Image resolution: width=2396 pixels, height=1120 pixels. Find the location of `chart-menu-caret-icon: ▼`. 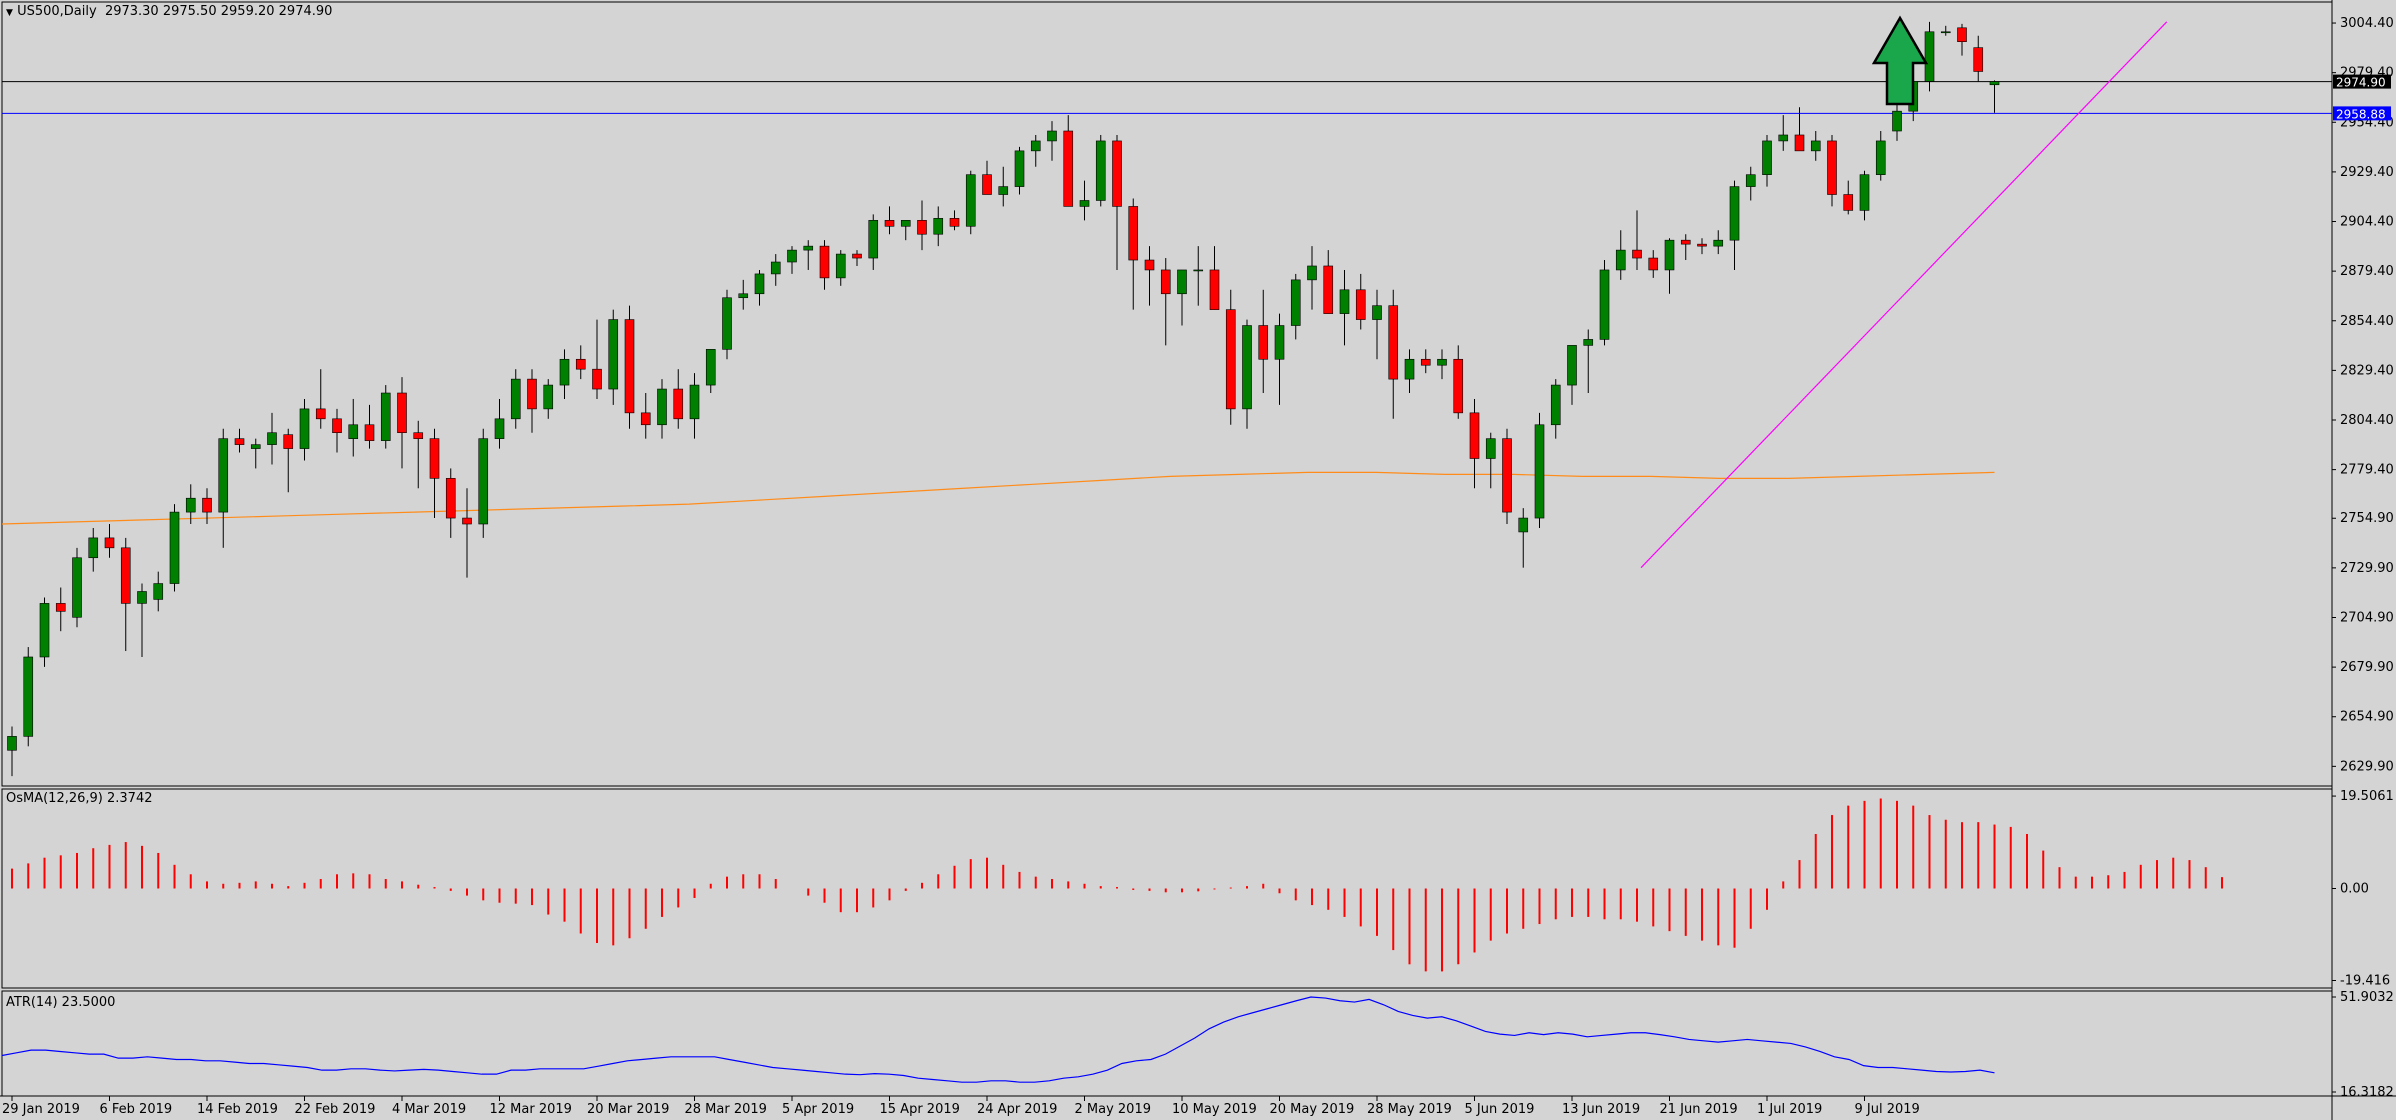

chart-menu-caret-icon: ▼ is located at coordinates (9, 13).